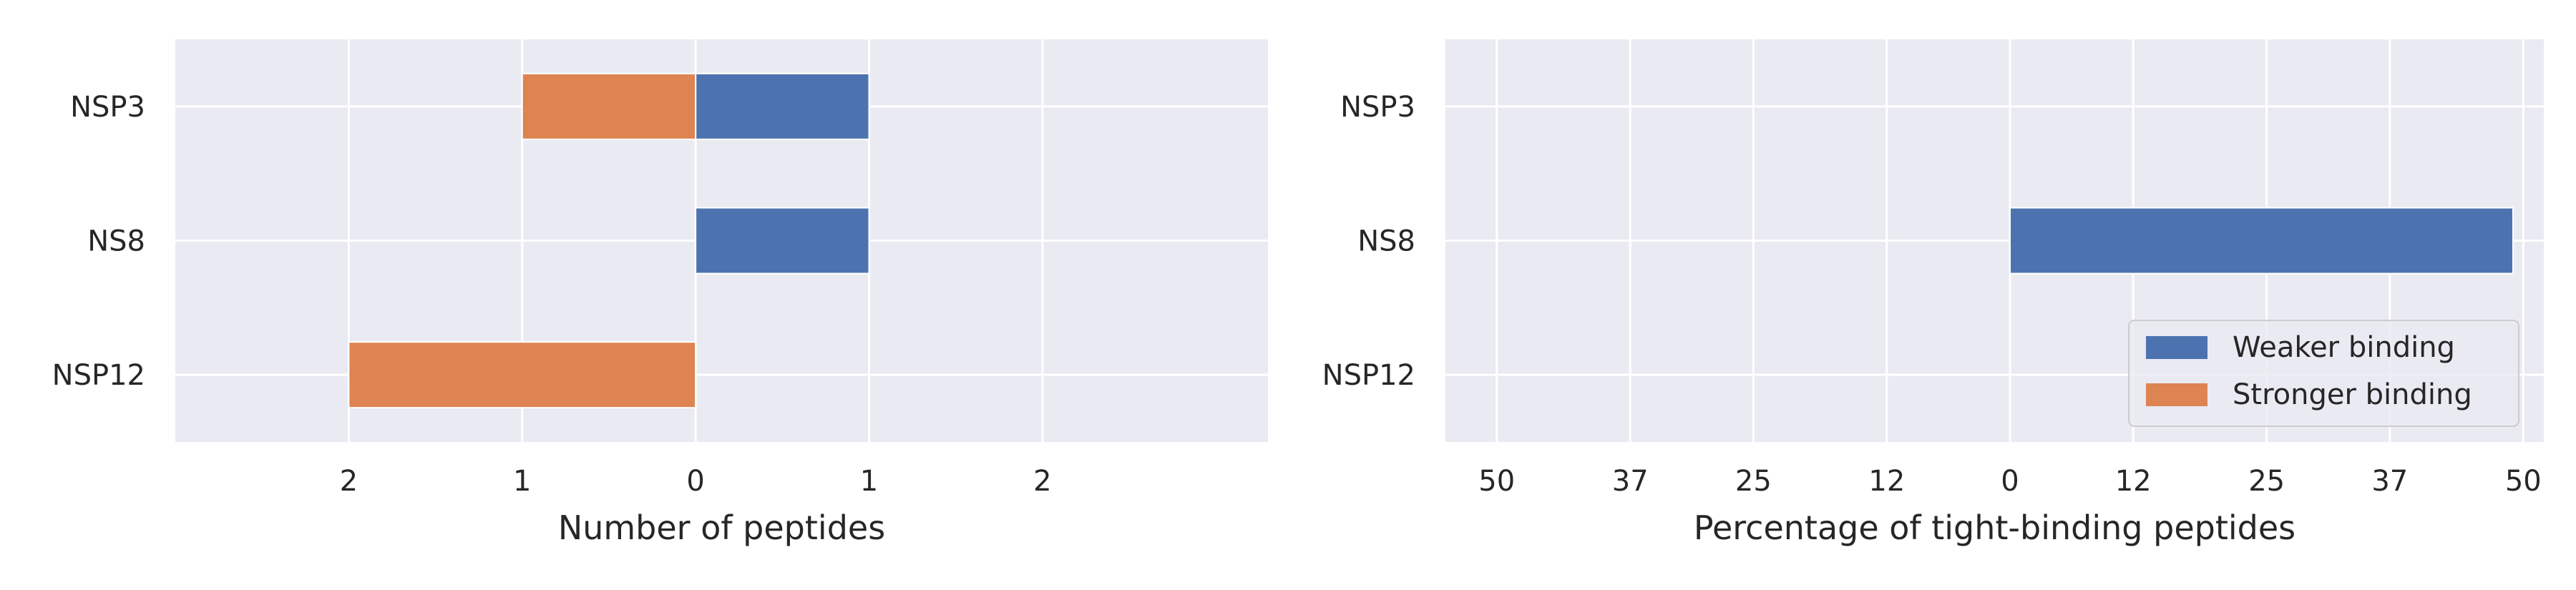  I want to click on legend: Weaker binding Stronger binding, so click(2323, 373).